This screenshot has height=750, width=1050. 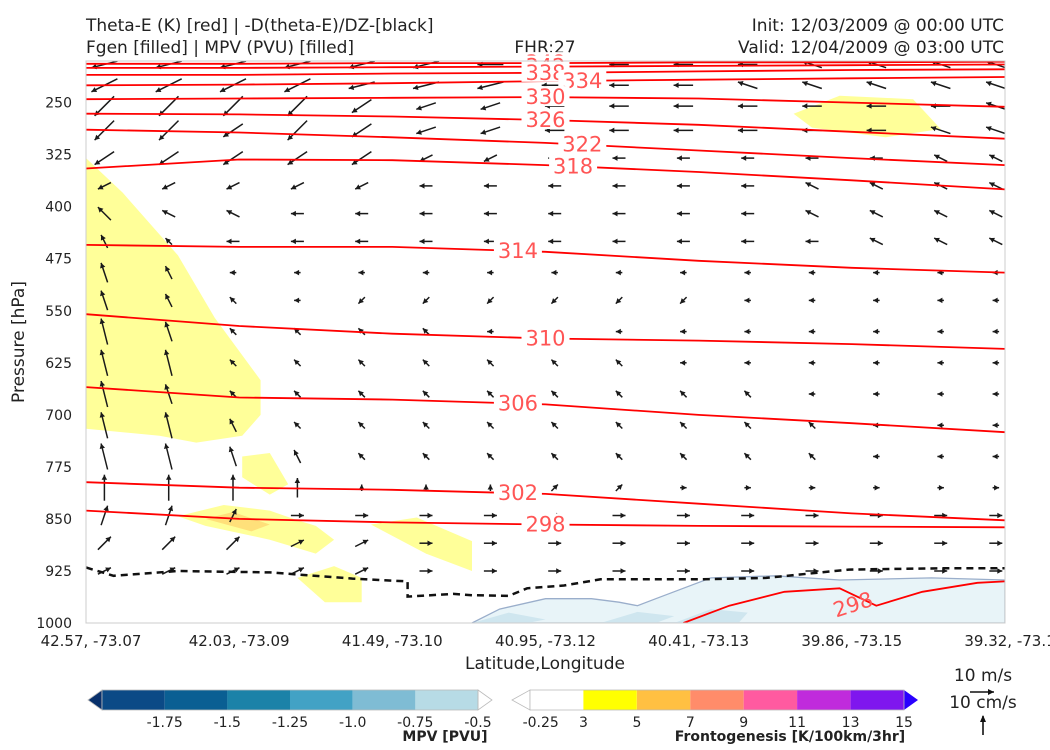 I want to click on y-tick-label: 325, so click(x=58, y=156).